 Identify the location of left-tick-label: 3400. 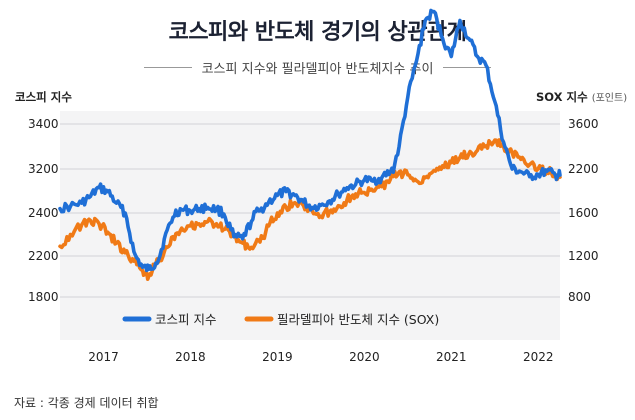
(43, 124).